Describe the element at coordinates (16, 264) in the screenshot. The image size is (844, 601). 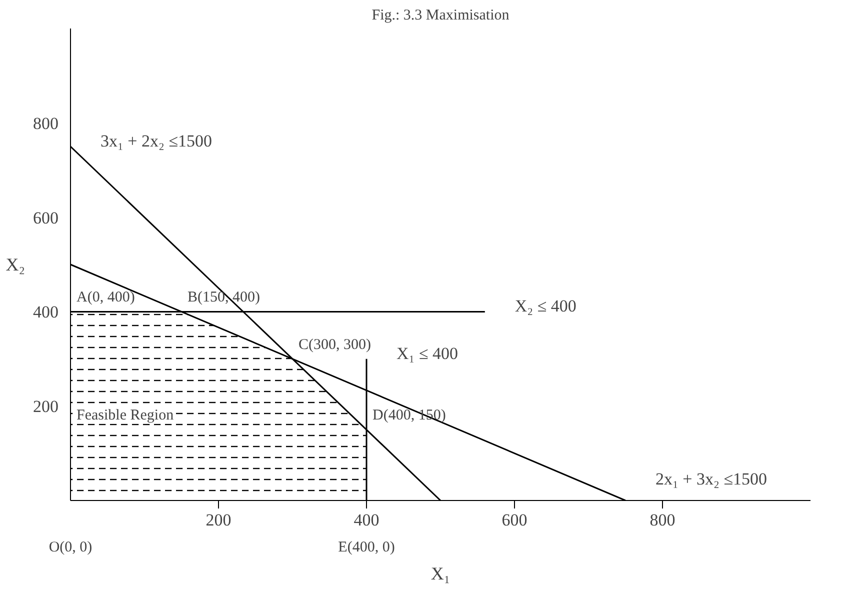
I see `y-axis-title: X₂` at that location.